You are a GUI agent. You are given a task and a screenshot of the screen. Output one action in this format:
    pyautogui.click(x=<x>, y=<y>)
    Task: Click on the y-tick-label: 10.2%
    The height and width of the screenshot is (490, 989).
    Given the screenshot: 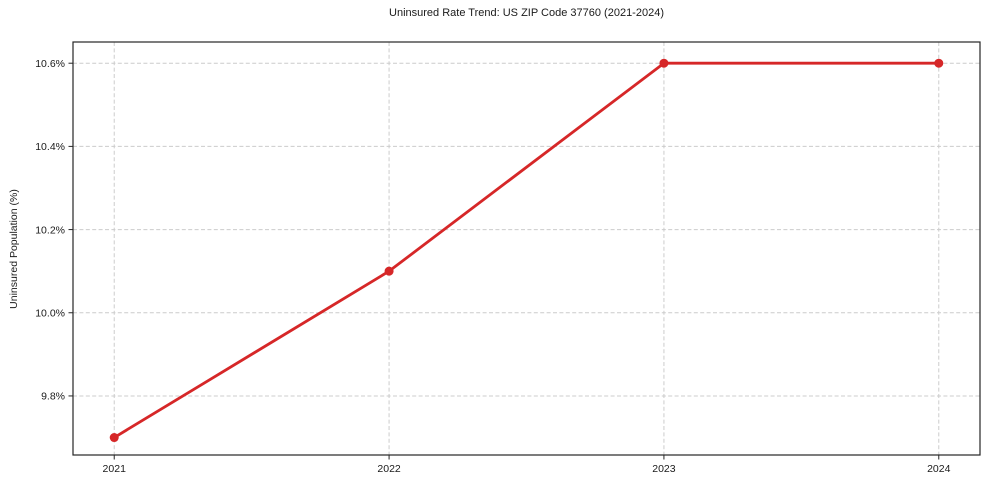 What is the action you would take?
    pyautogui.click(x=50, y=230)
    